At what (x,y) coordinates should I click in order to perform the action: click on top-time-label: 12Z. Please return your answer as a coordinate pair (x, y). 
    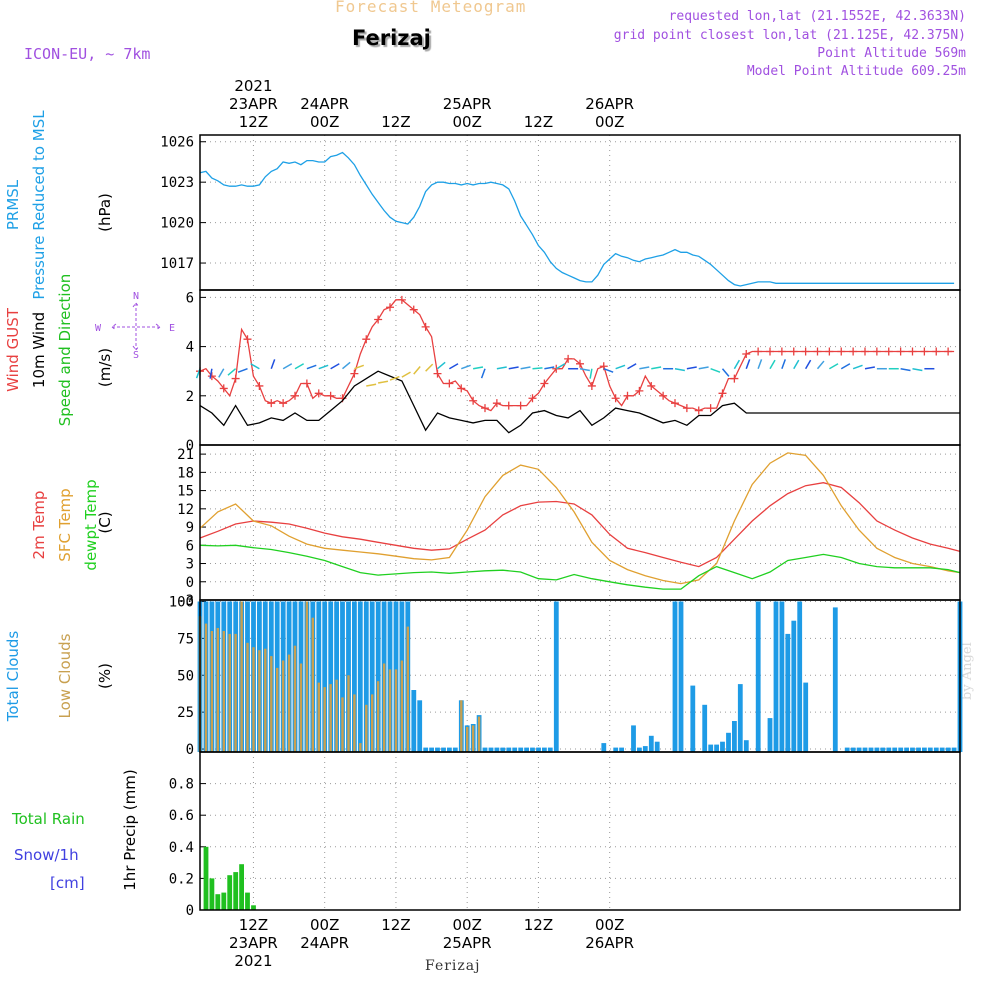
    Looking at the image, I should click on (395, 122).